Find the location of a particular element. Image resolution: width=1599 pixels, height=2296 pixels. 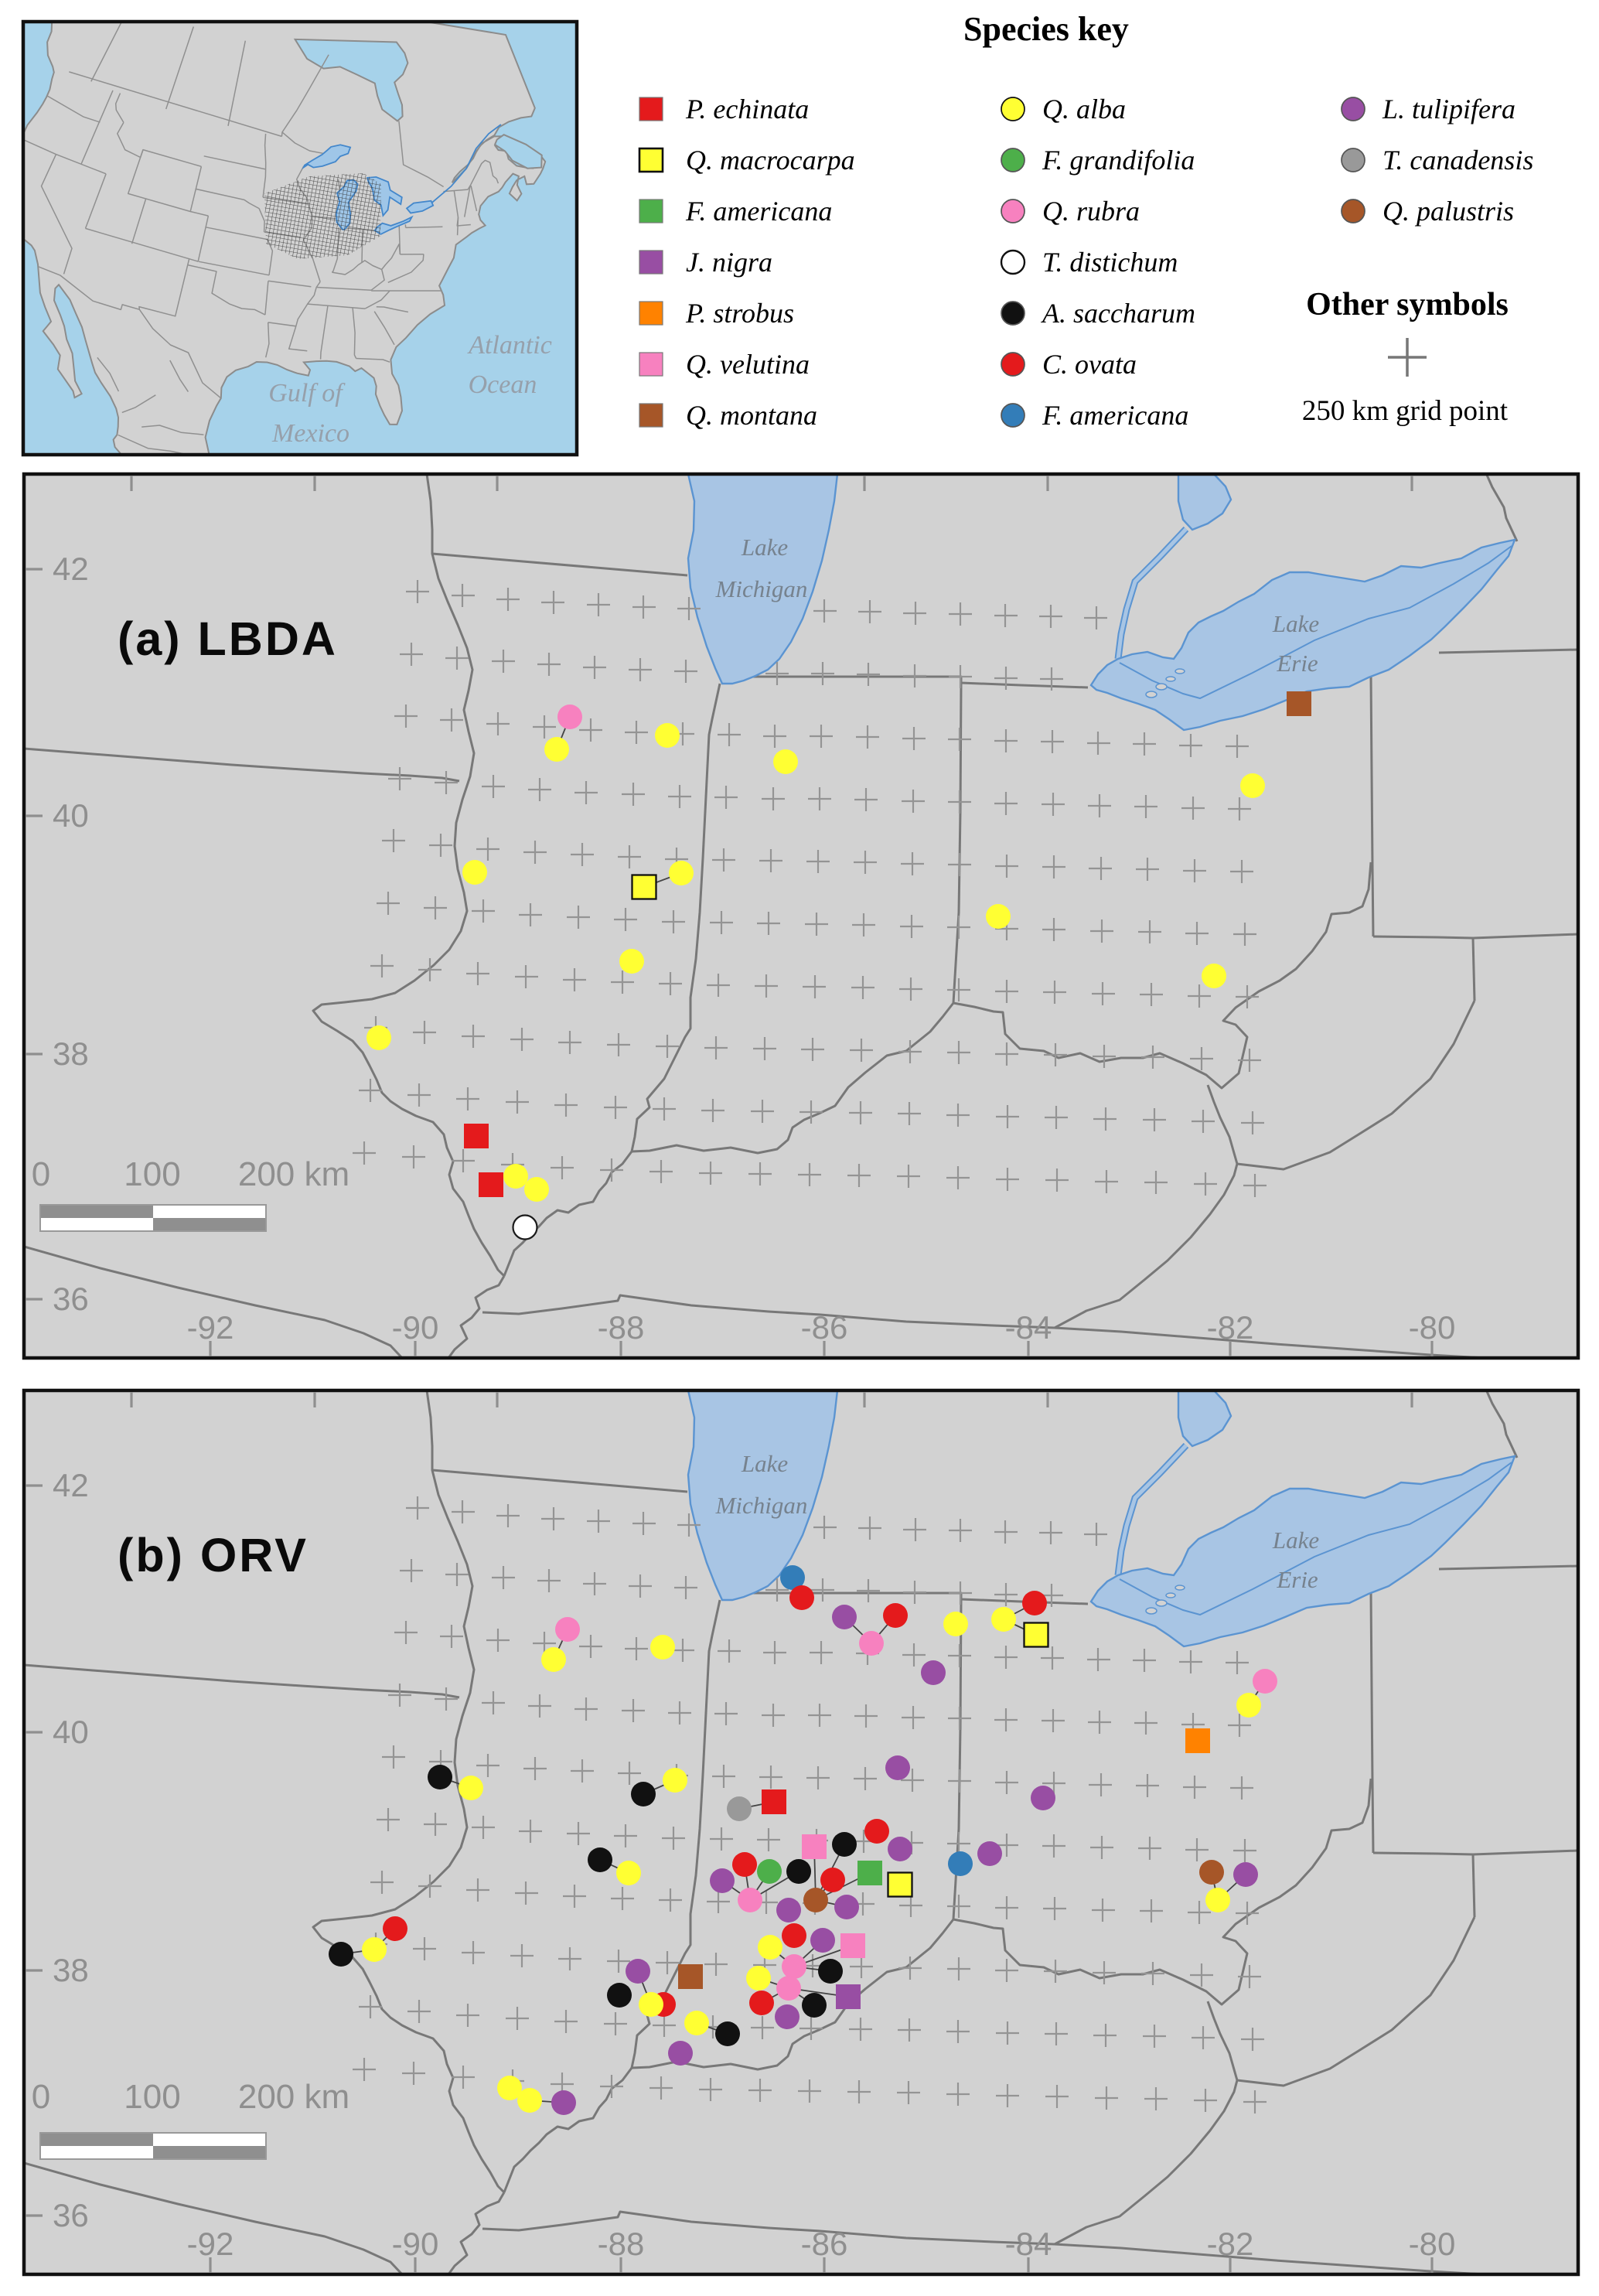

svg-text: Mexico is located at coordinates (310, 433).